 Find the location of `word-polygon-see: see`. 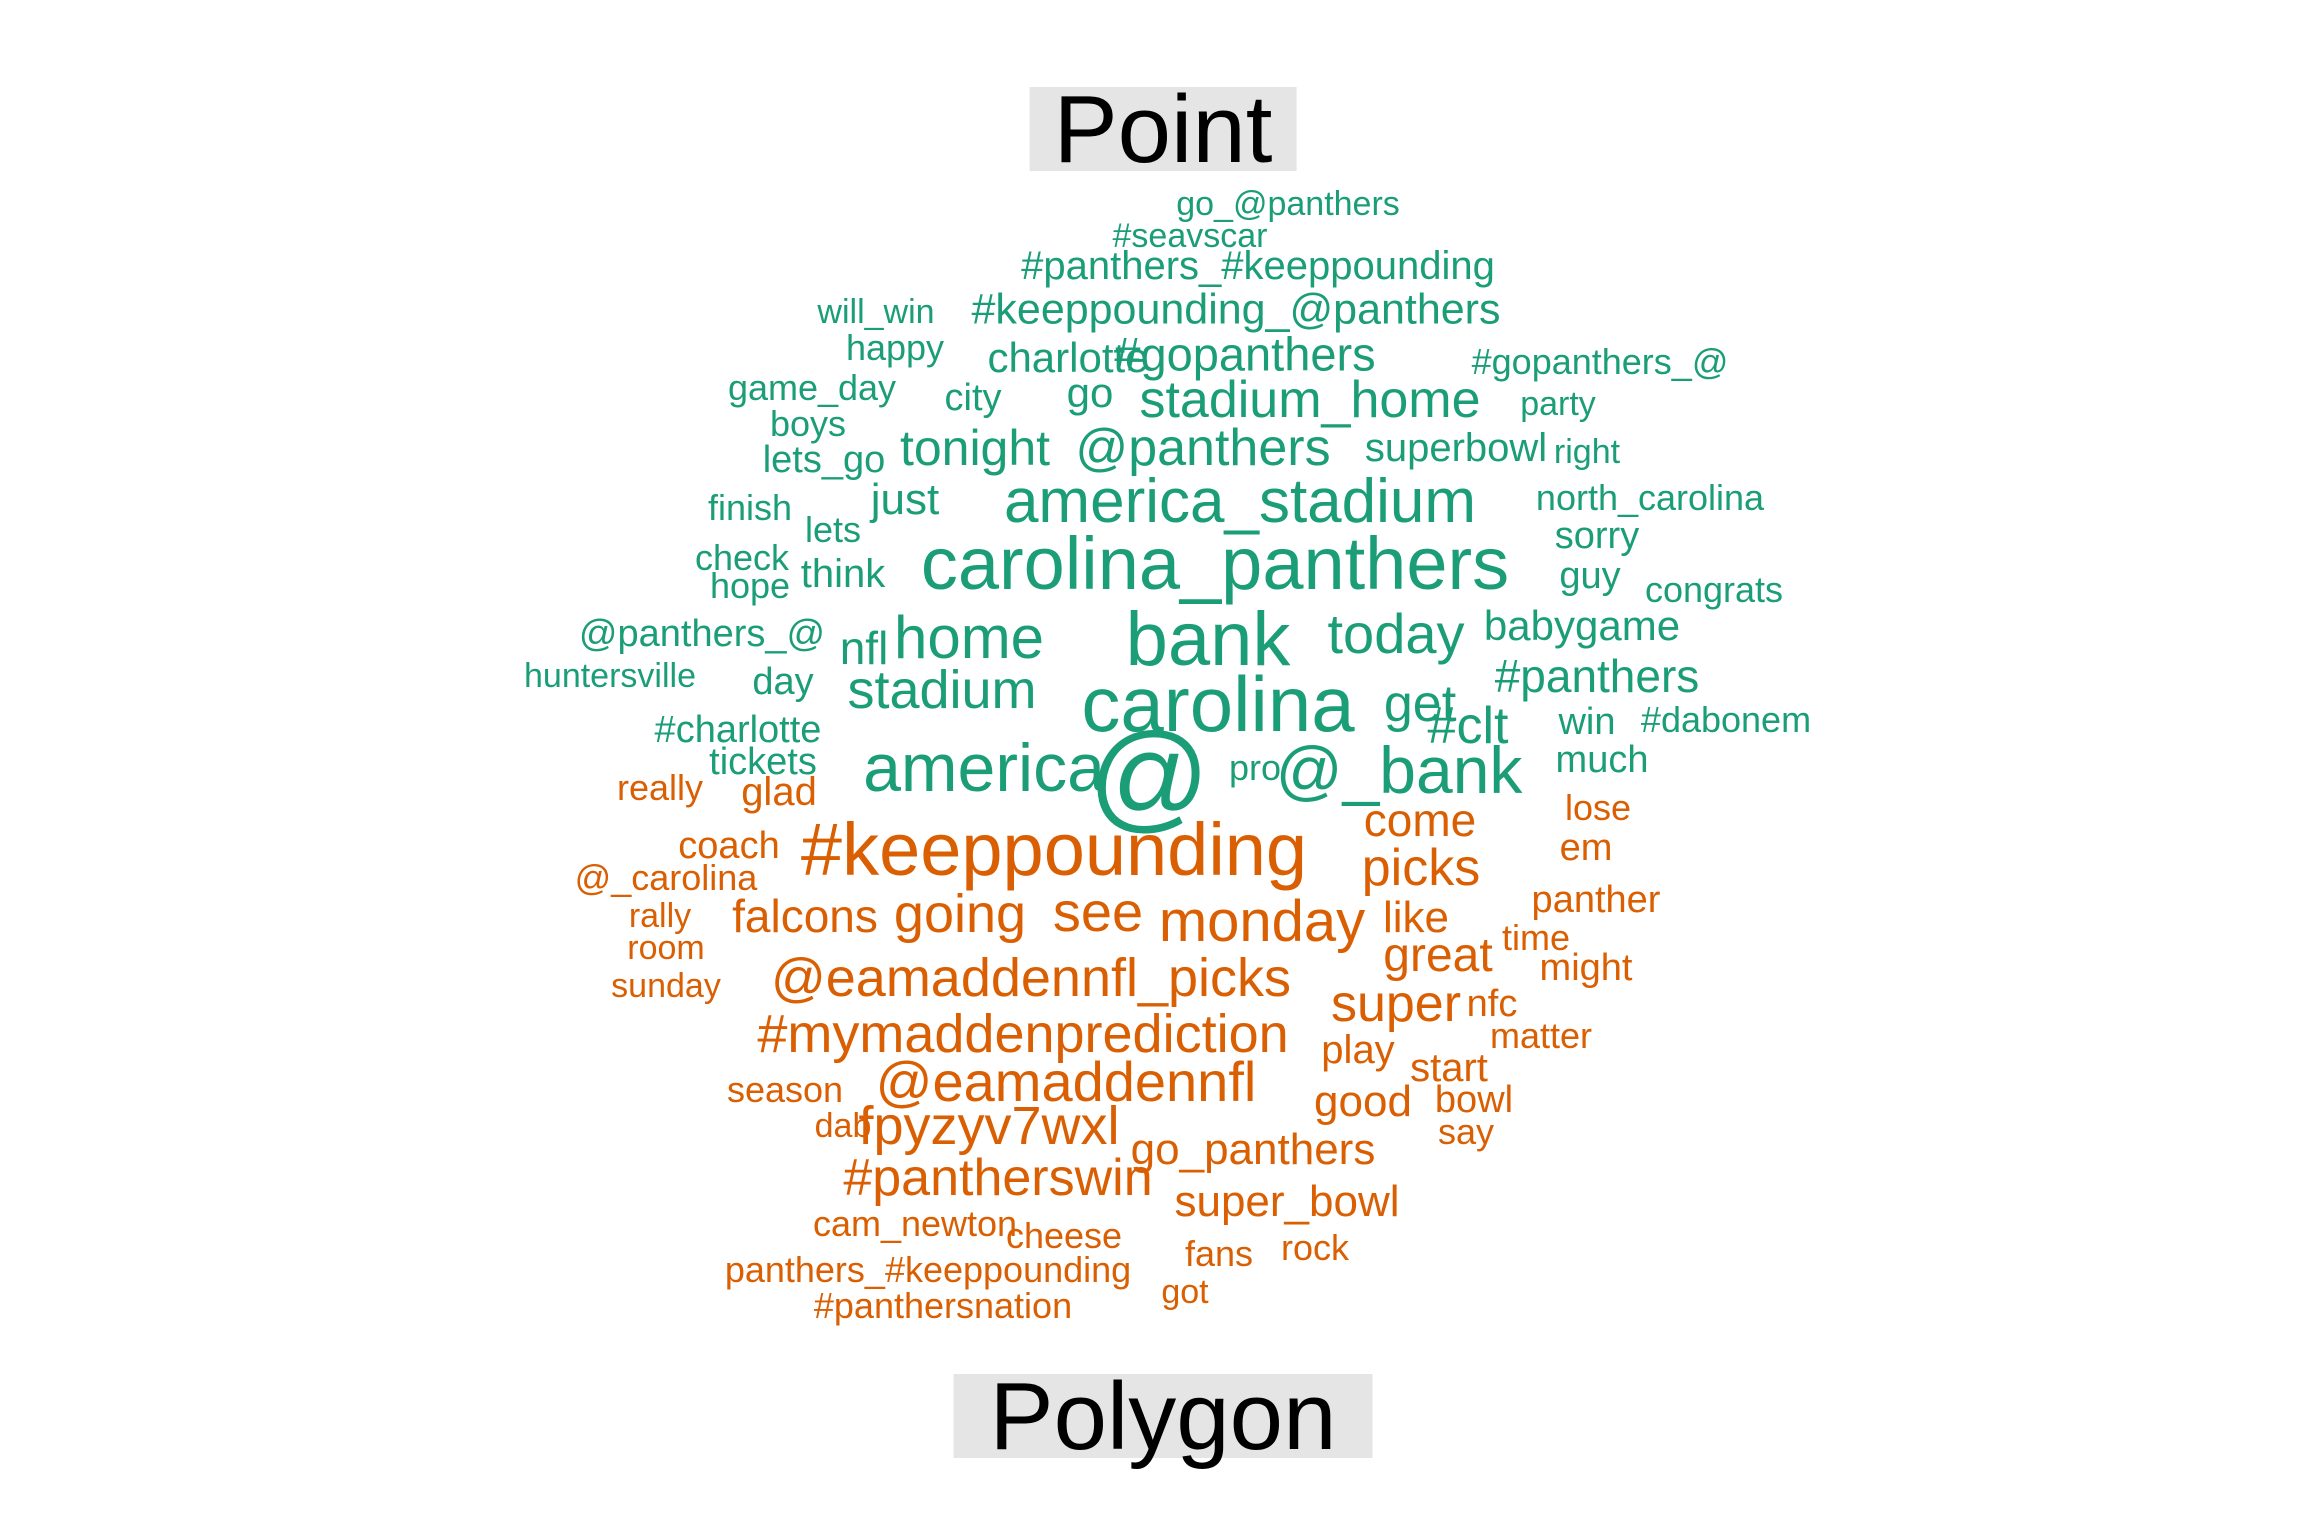

word-polygon-see: see is located at coordinates (1098, 911).